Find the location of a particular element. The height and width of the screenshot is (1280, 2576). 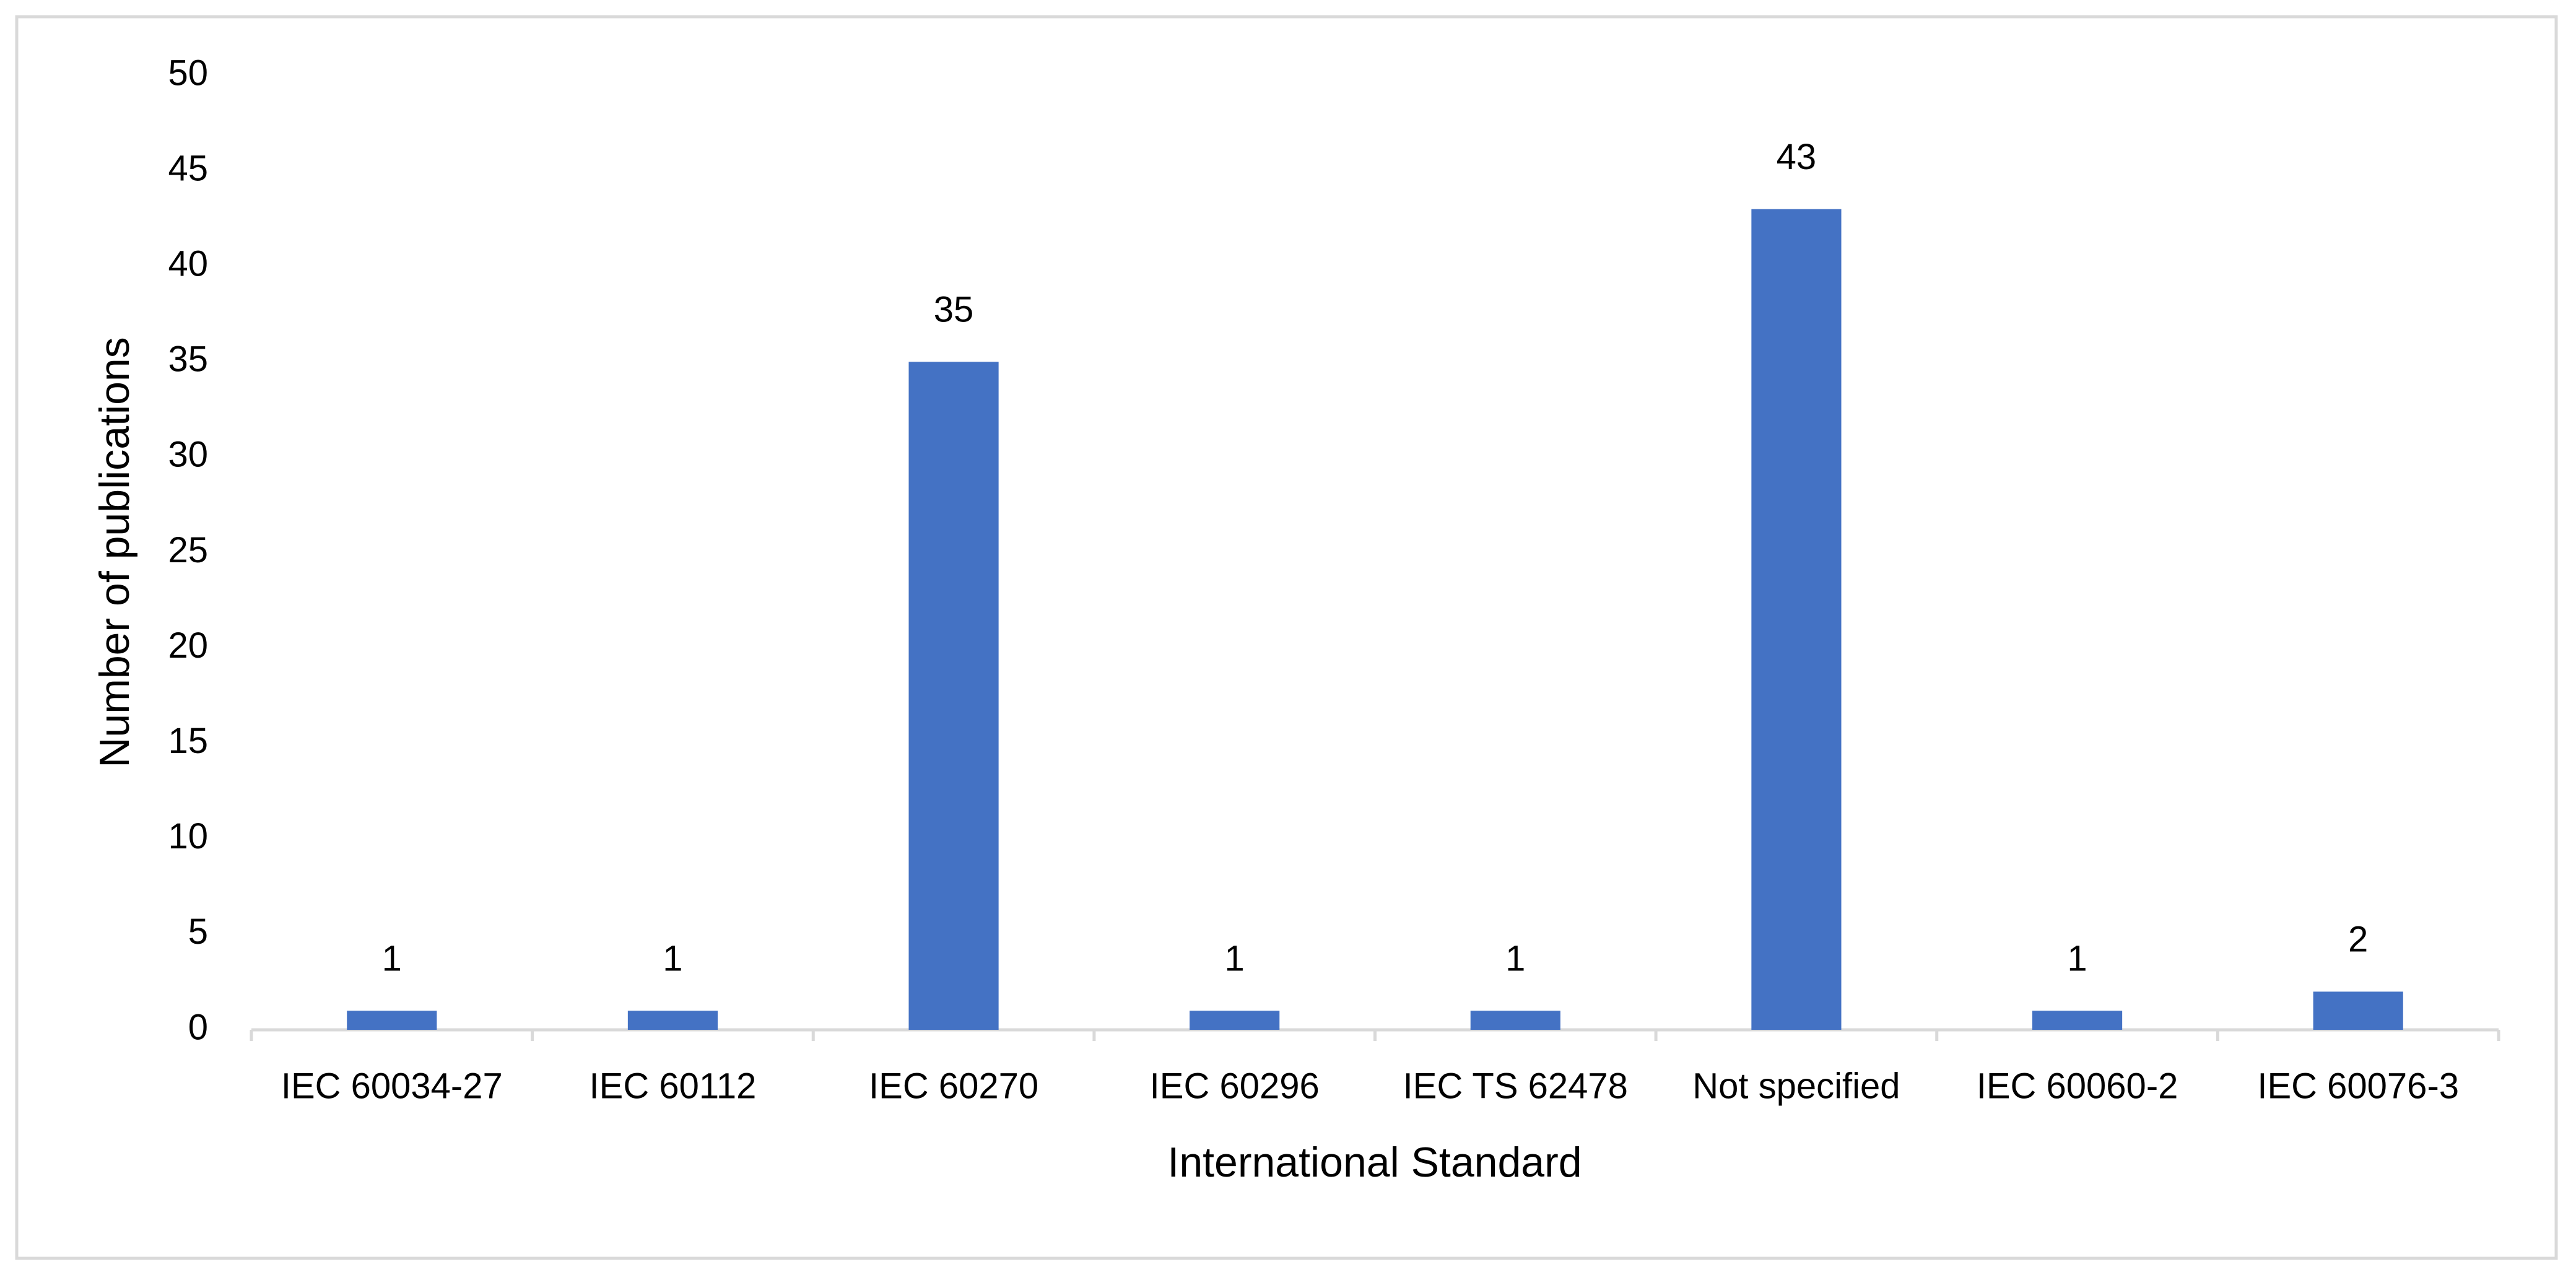

y-axis-title: Number of publications is located at coordinates (114, 552).